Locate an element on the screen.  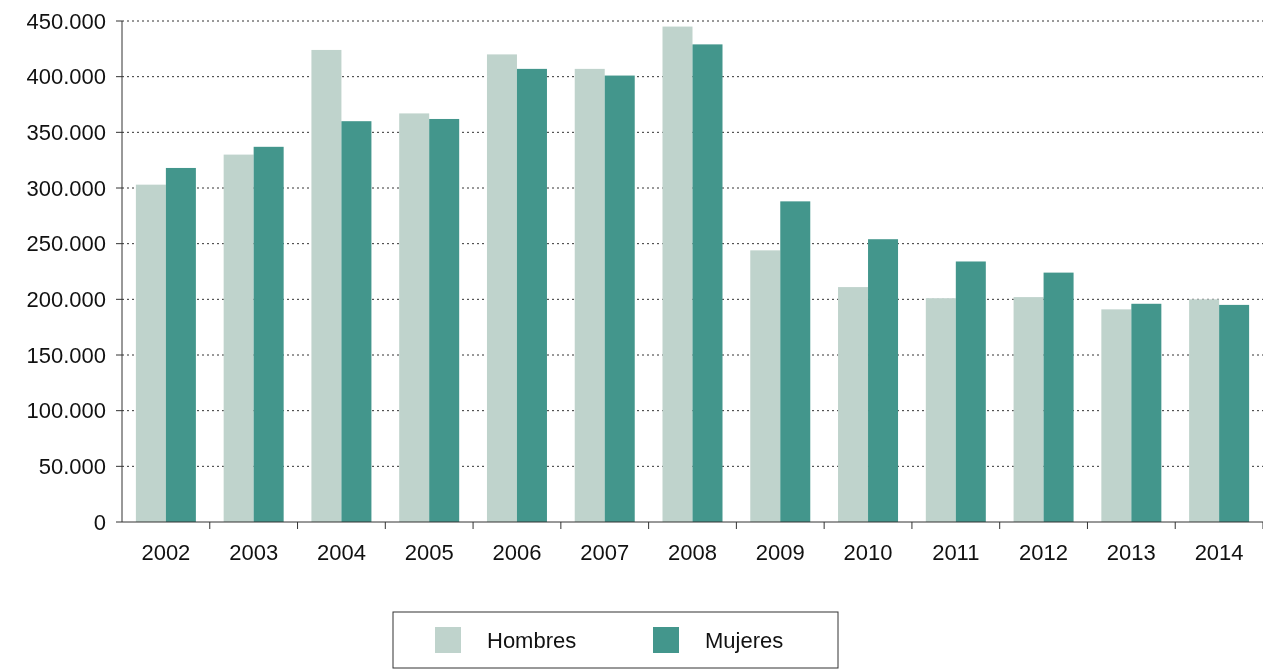
y-tick-label: 0 is located at coordinates (99, 522).